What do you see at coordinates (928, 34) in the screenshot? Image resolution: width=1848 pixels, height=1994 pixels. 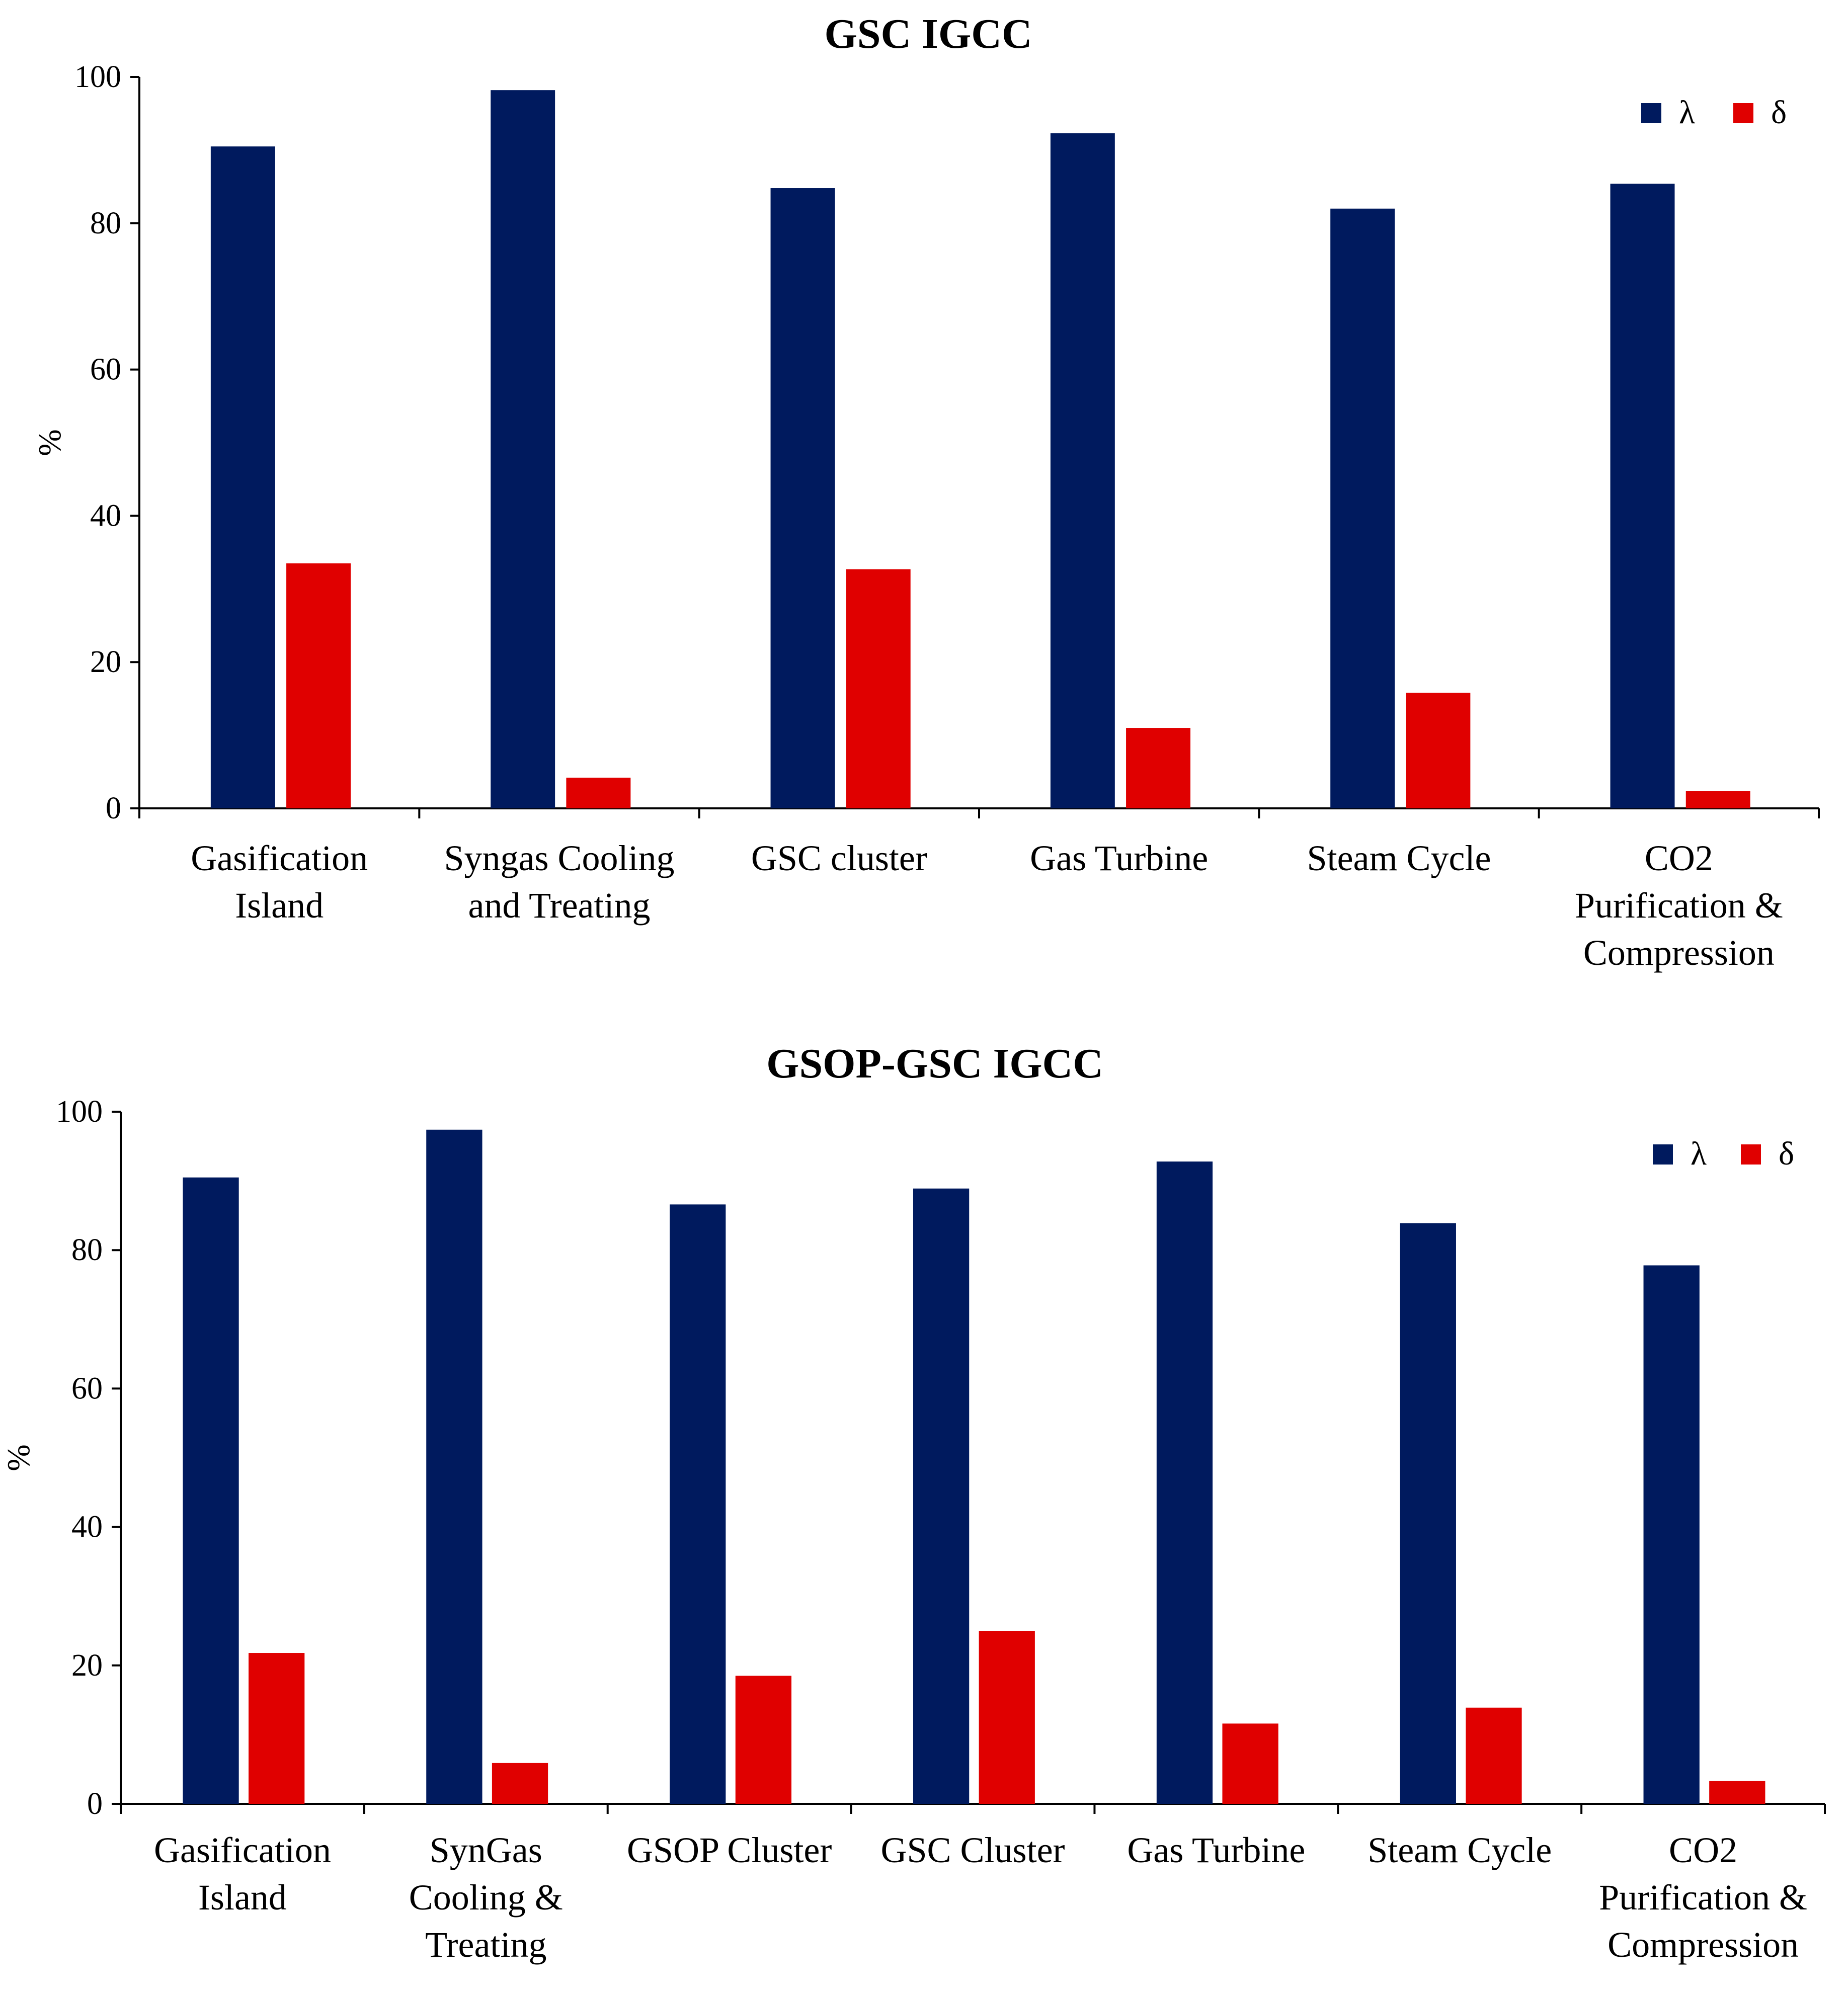 I see `chart-title: GSC IGCC` at bounding box center [928, 34].